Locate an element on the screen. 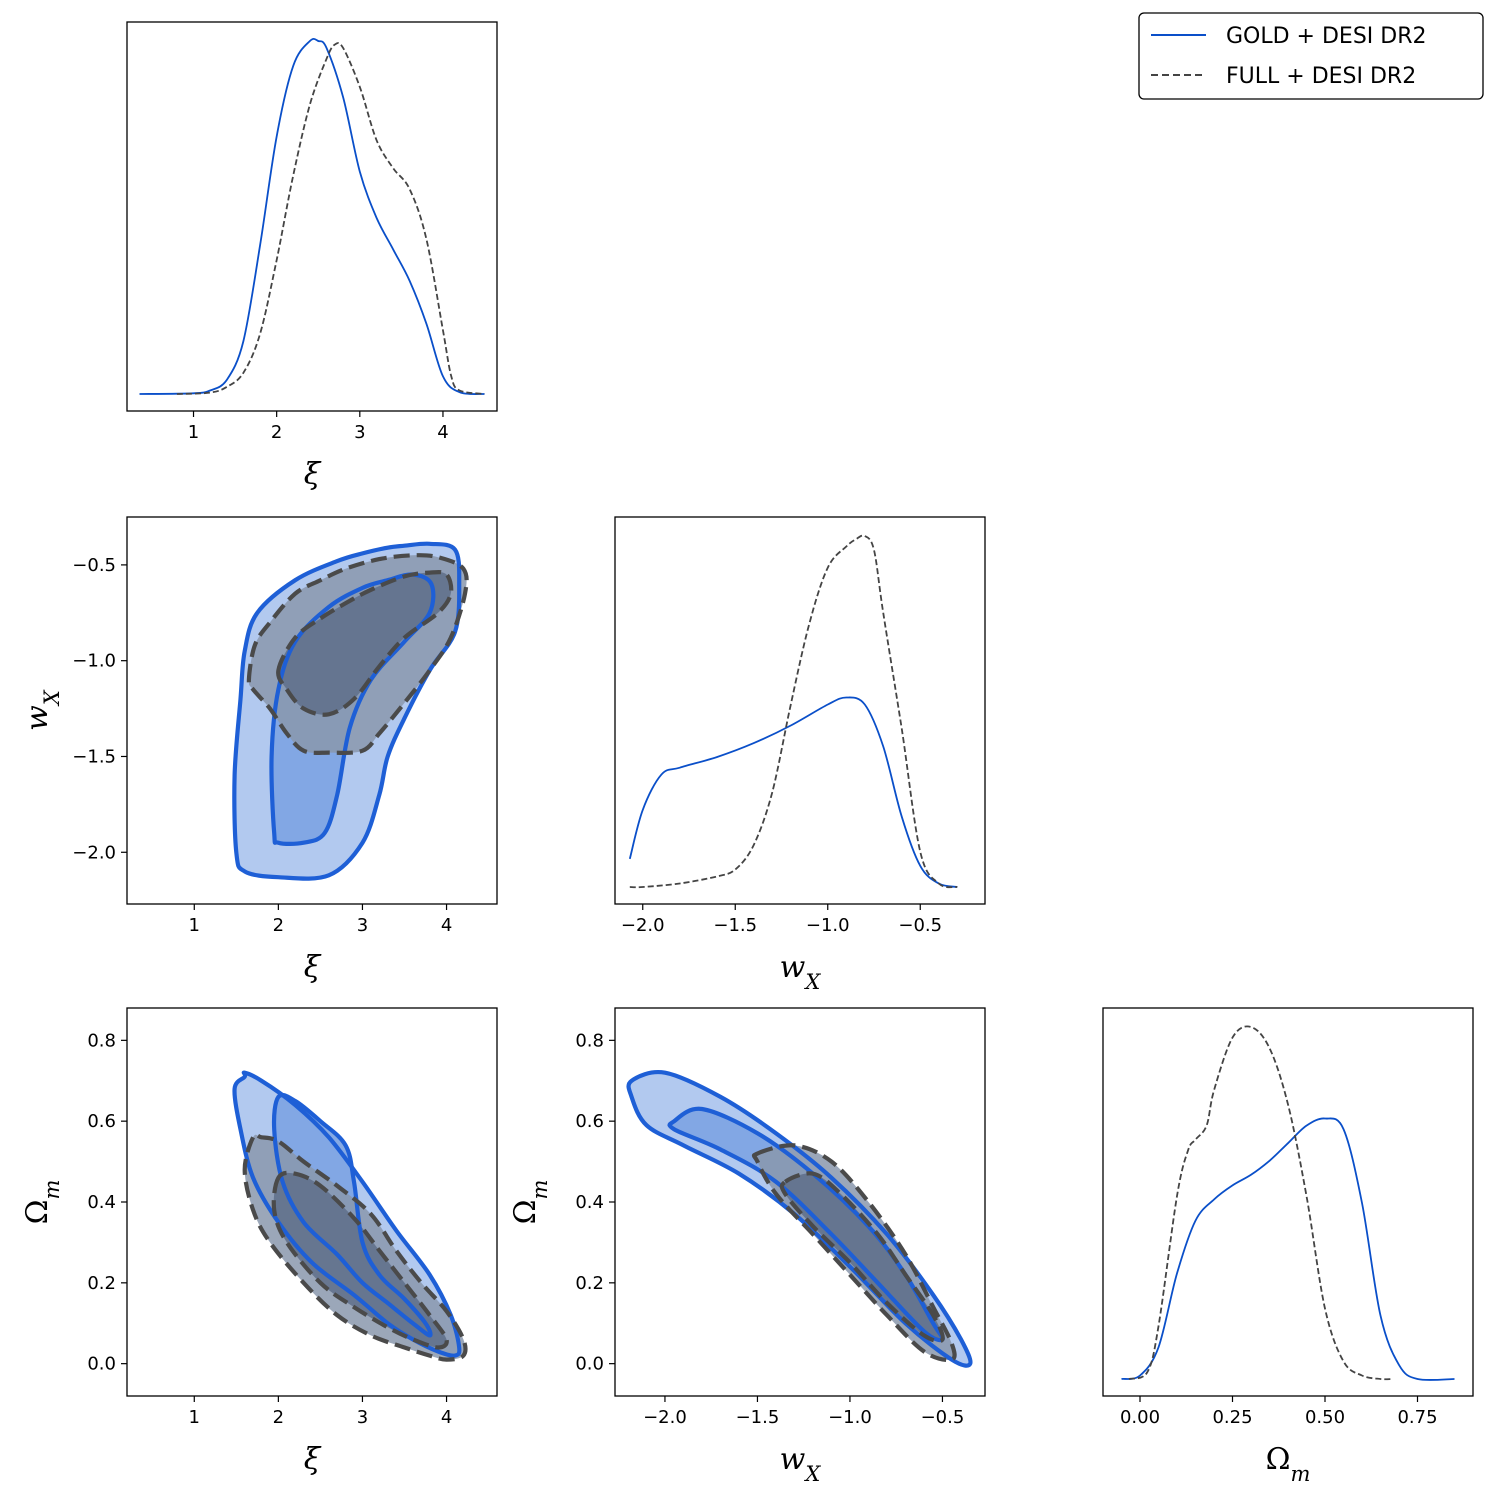 This screenshot has height=1495, width=1497. y-tick-label: −0.5 is located at coordinates (94, 565).